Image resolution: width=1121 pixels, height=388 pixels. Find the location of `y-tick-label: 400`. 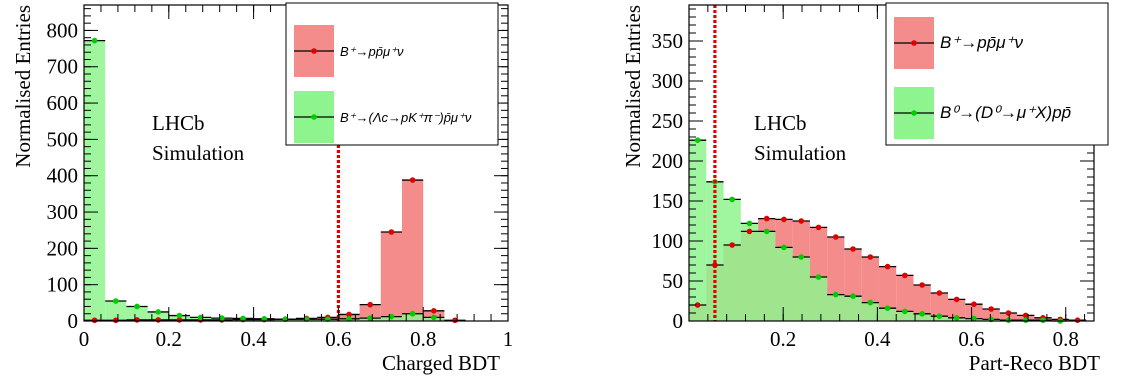

y-tick-label: 400 is located at coordinates (63, 176).